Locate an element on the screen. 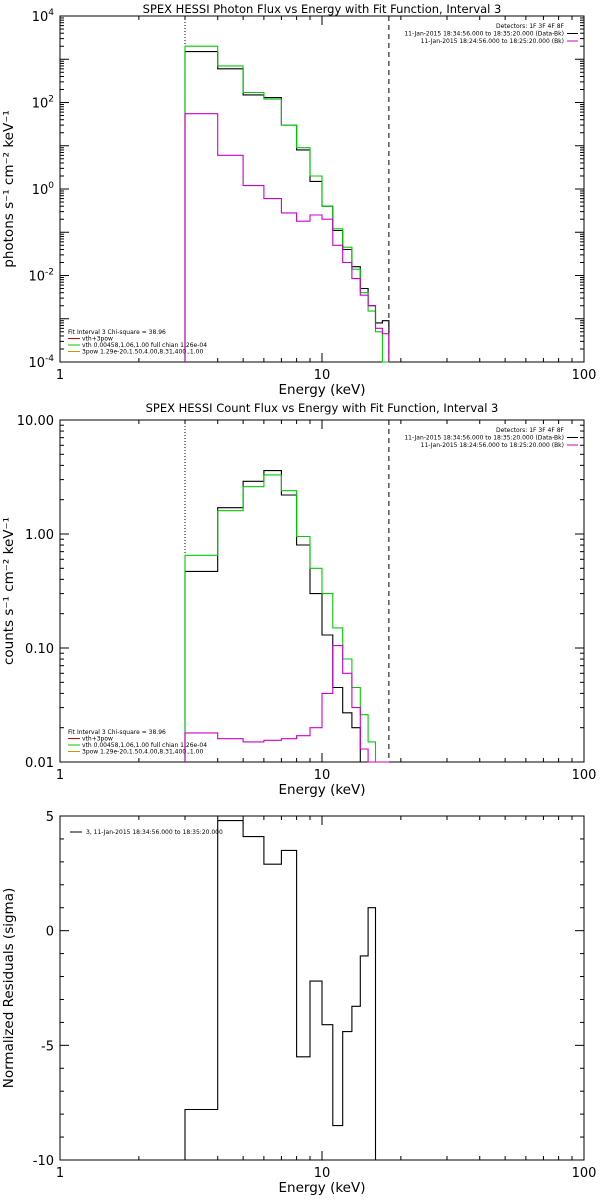 This screenshot has height=1200, width=600. y-tick-label: -10 is located at coordinates (43, 1161).